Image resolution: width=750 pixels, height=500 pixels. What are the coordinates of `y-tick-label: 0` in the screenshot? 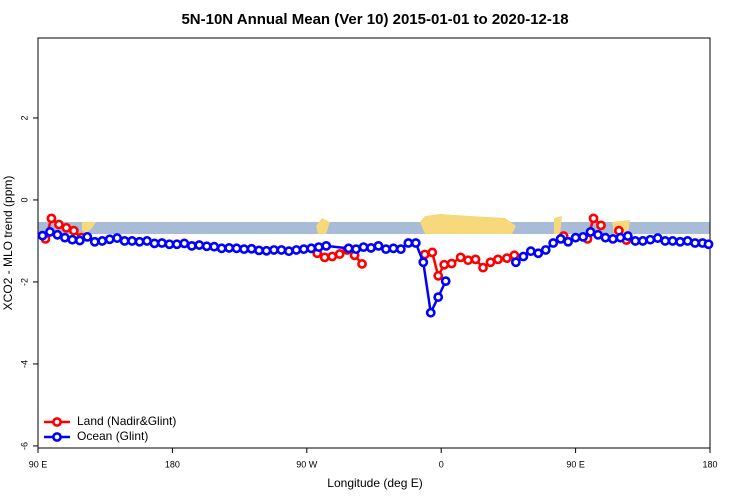 It's located at (24, 199).